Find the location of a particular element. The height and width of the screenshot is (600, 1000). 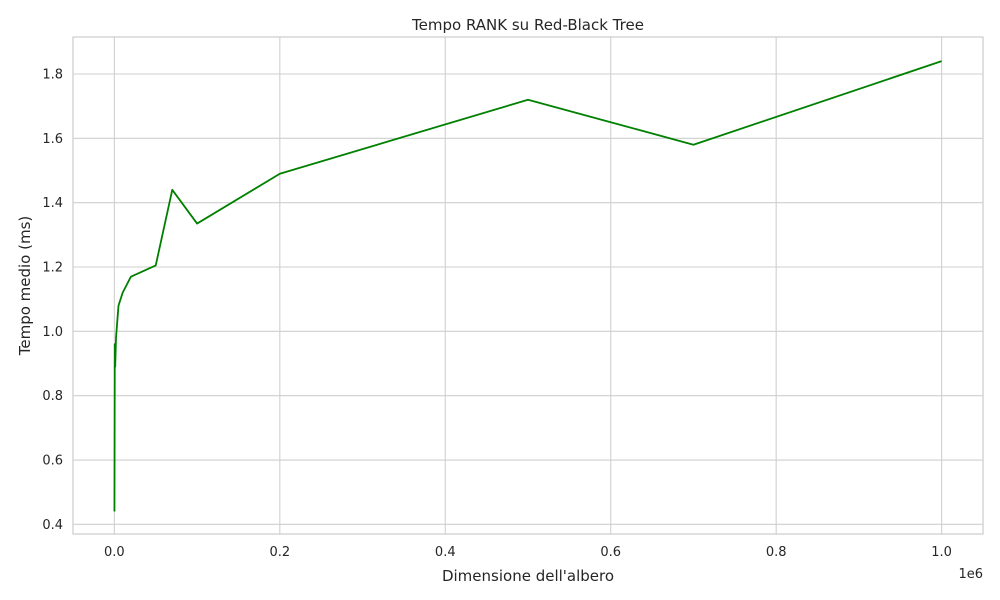

x-tick-labels: 0.0 0.2 0.4 0.6 0.8 1.0 is located at coordinates (528, 552).